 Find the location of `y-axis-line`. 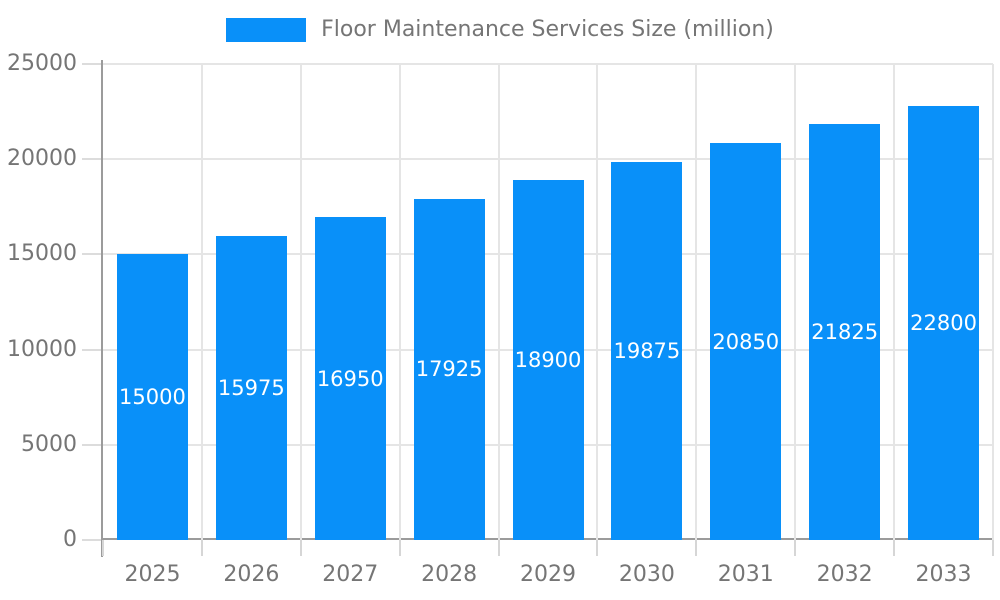

y-axis-line is located at coordinates (102, 308).